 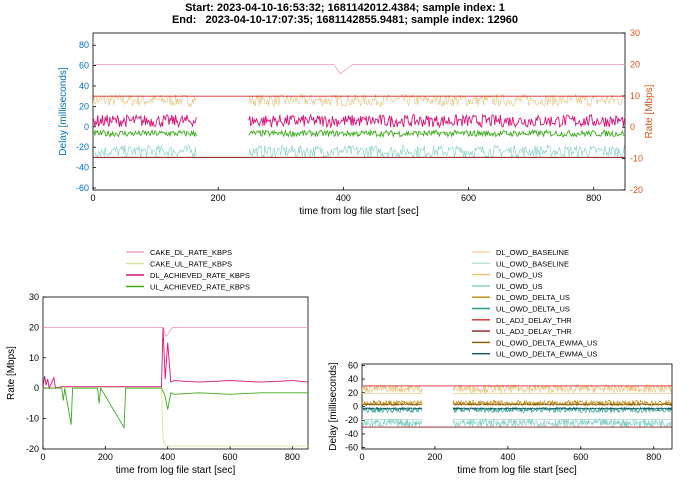 I want to click on combined-y2-tick-label: 30, so click(x=635, y=33).